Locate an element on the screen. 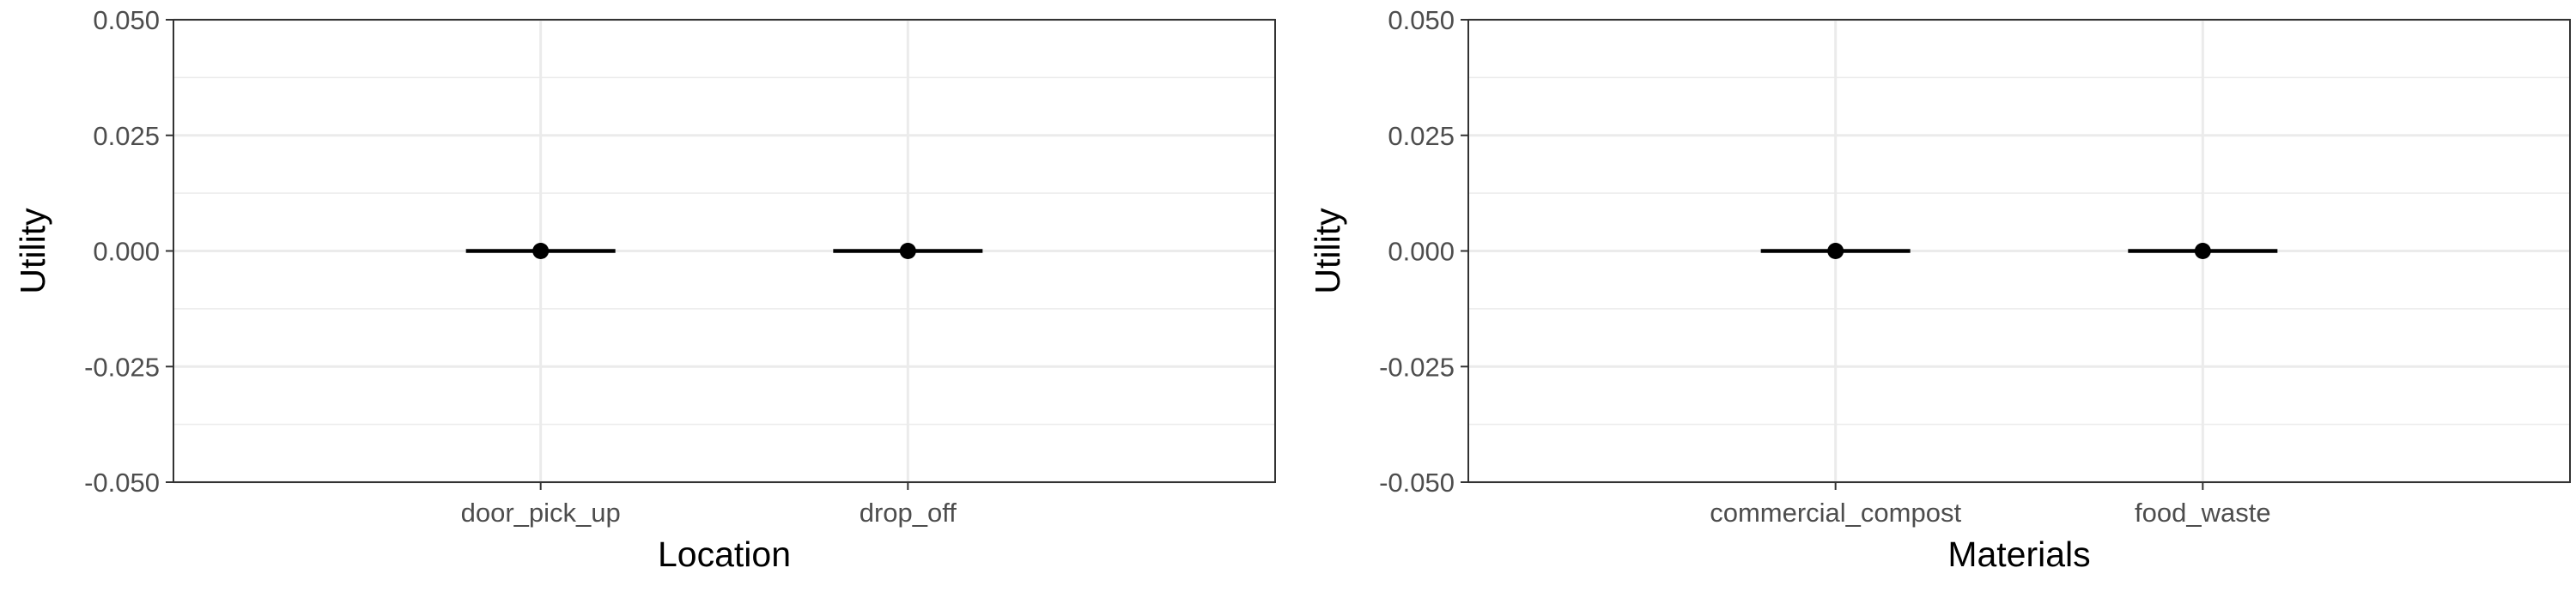 The width and height of the screenshot is (2576, 592). location-point-drop_off is located at coordinates (907, 251).